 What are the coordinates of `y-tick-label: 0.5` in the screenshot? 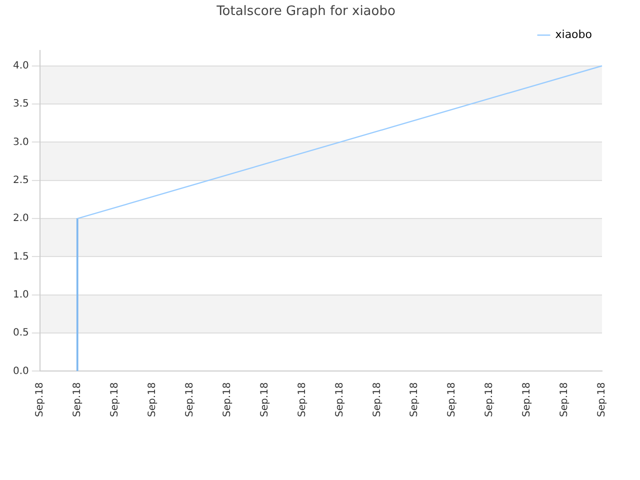 It's located at (20, 333).